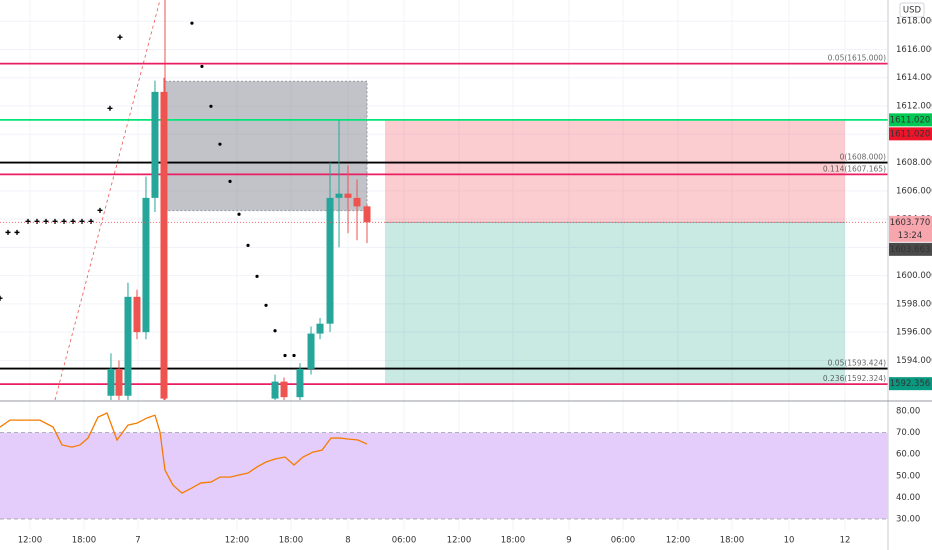 The image size is (932, 550). I want to click on x-tick-label: 8, so click(347, 541).